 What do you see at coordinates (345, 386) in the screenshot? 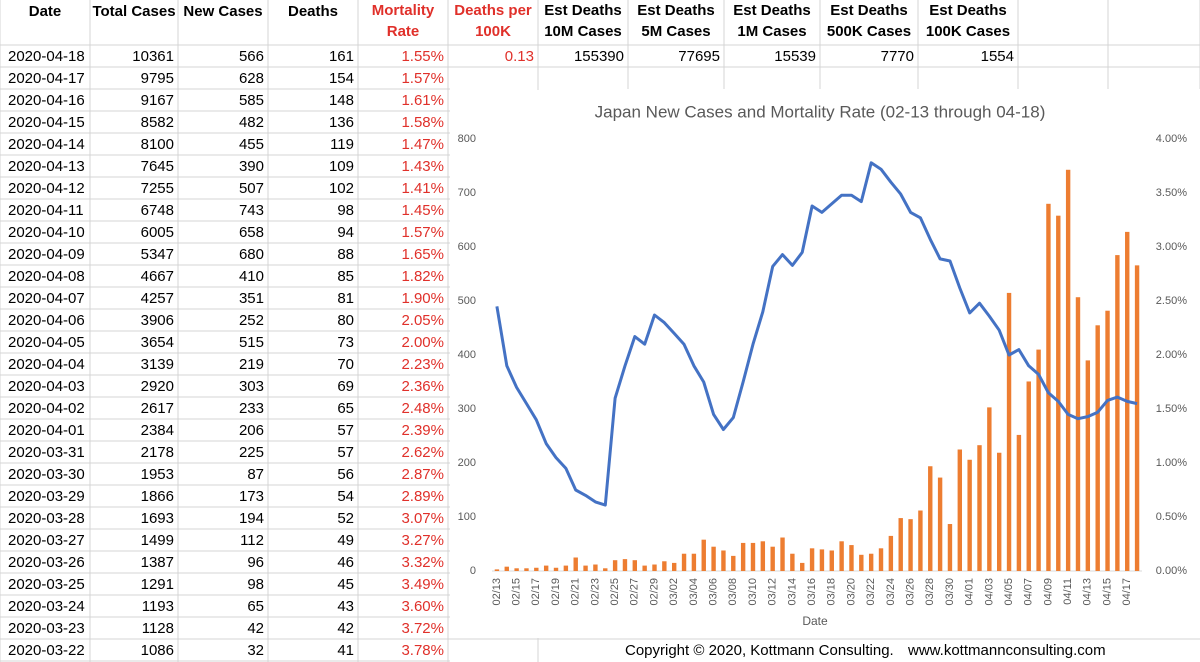
I see `cell: 69` at bounding box center [345, 386].